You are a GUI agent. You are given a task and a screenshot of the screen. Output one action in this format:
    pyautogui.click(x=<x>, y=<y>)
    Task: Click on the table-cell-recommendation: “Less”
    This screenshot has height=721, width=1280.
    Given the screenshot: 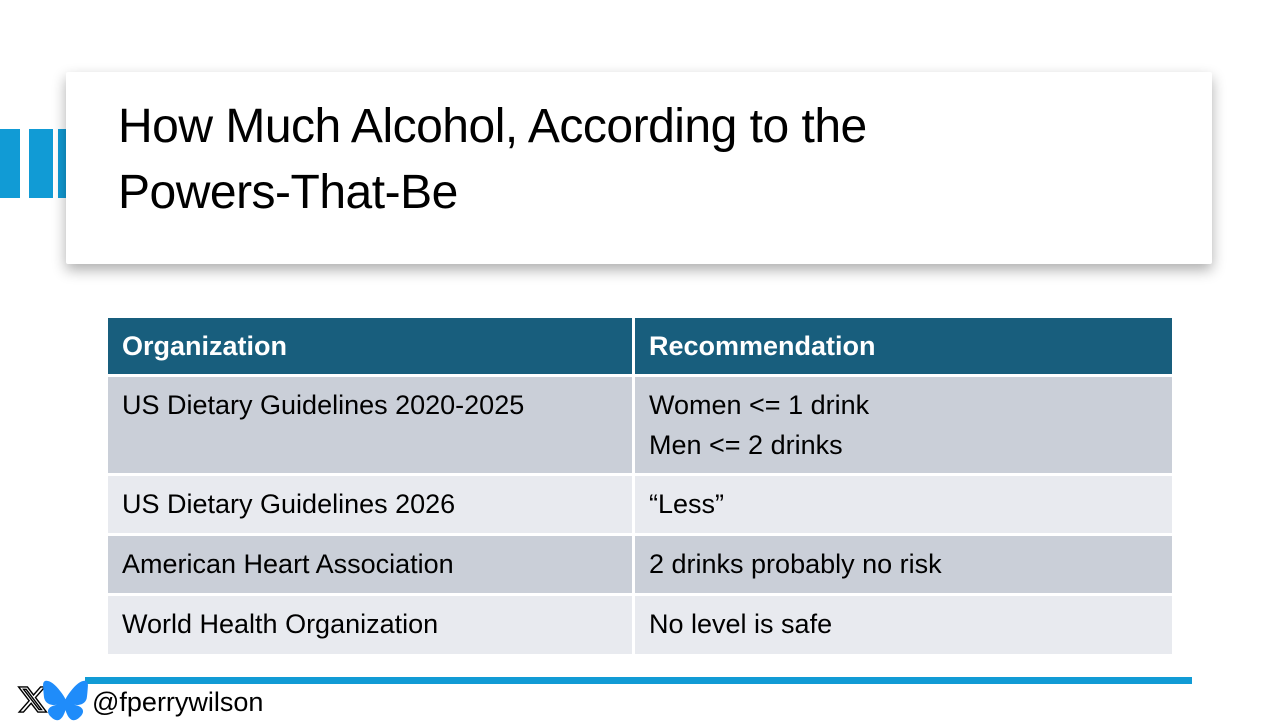 What is the action you would take?
    pyautogui.click(x=903, y=504)
    